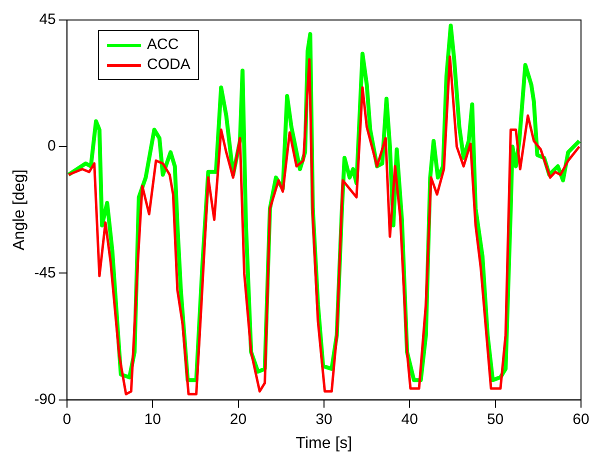 This screenshot has height=463, width=601. I want to click on y-tick-label: -90, so click(45, 399).